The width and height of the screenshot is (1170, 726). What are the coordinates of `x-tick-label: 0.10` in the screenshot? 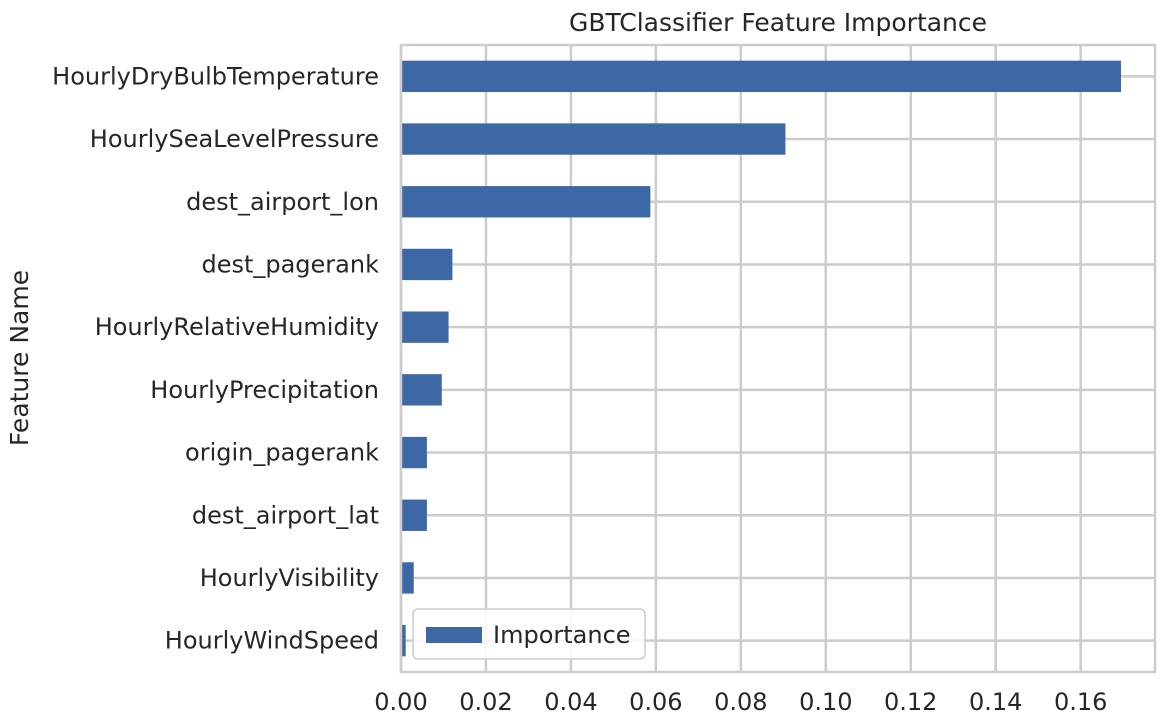 It's located at (825, 702).